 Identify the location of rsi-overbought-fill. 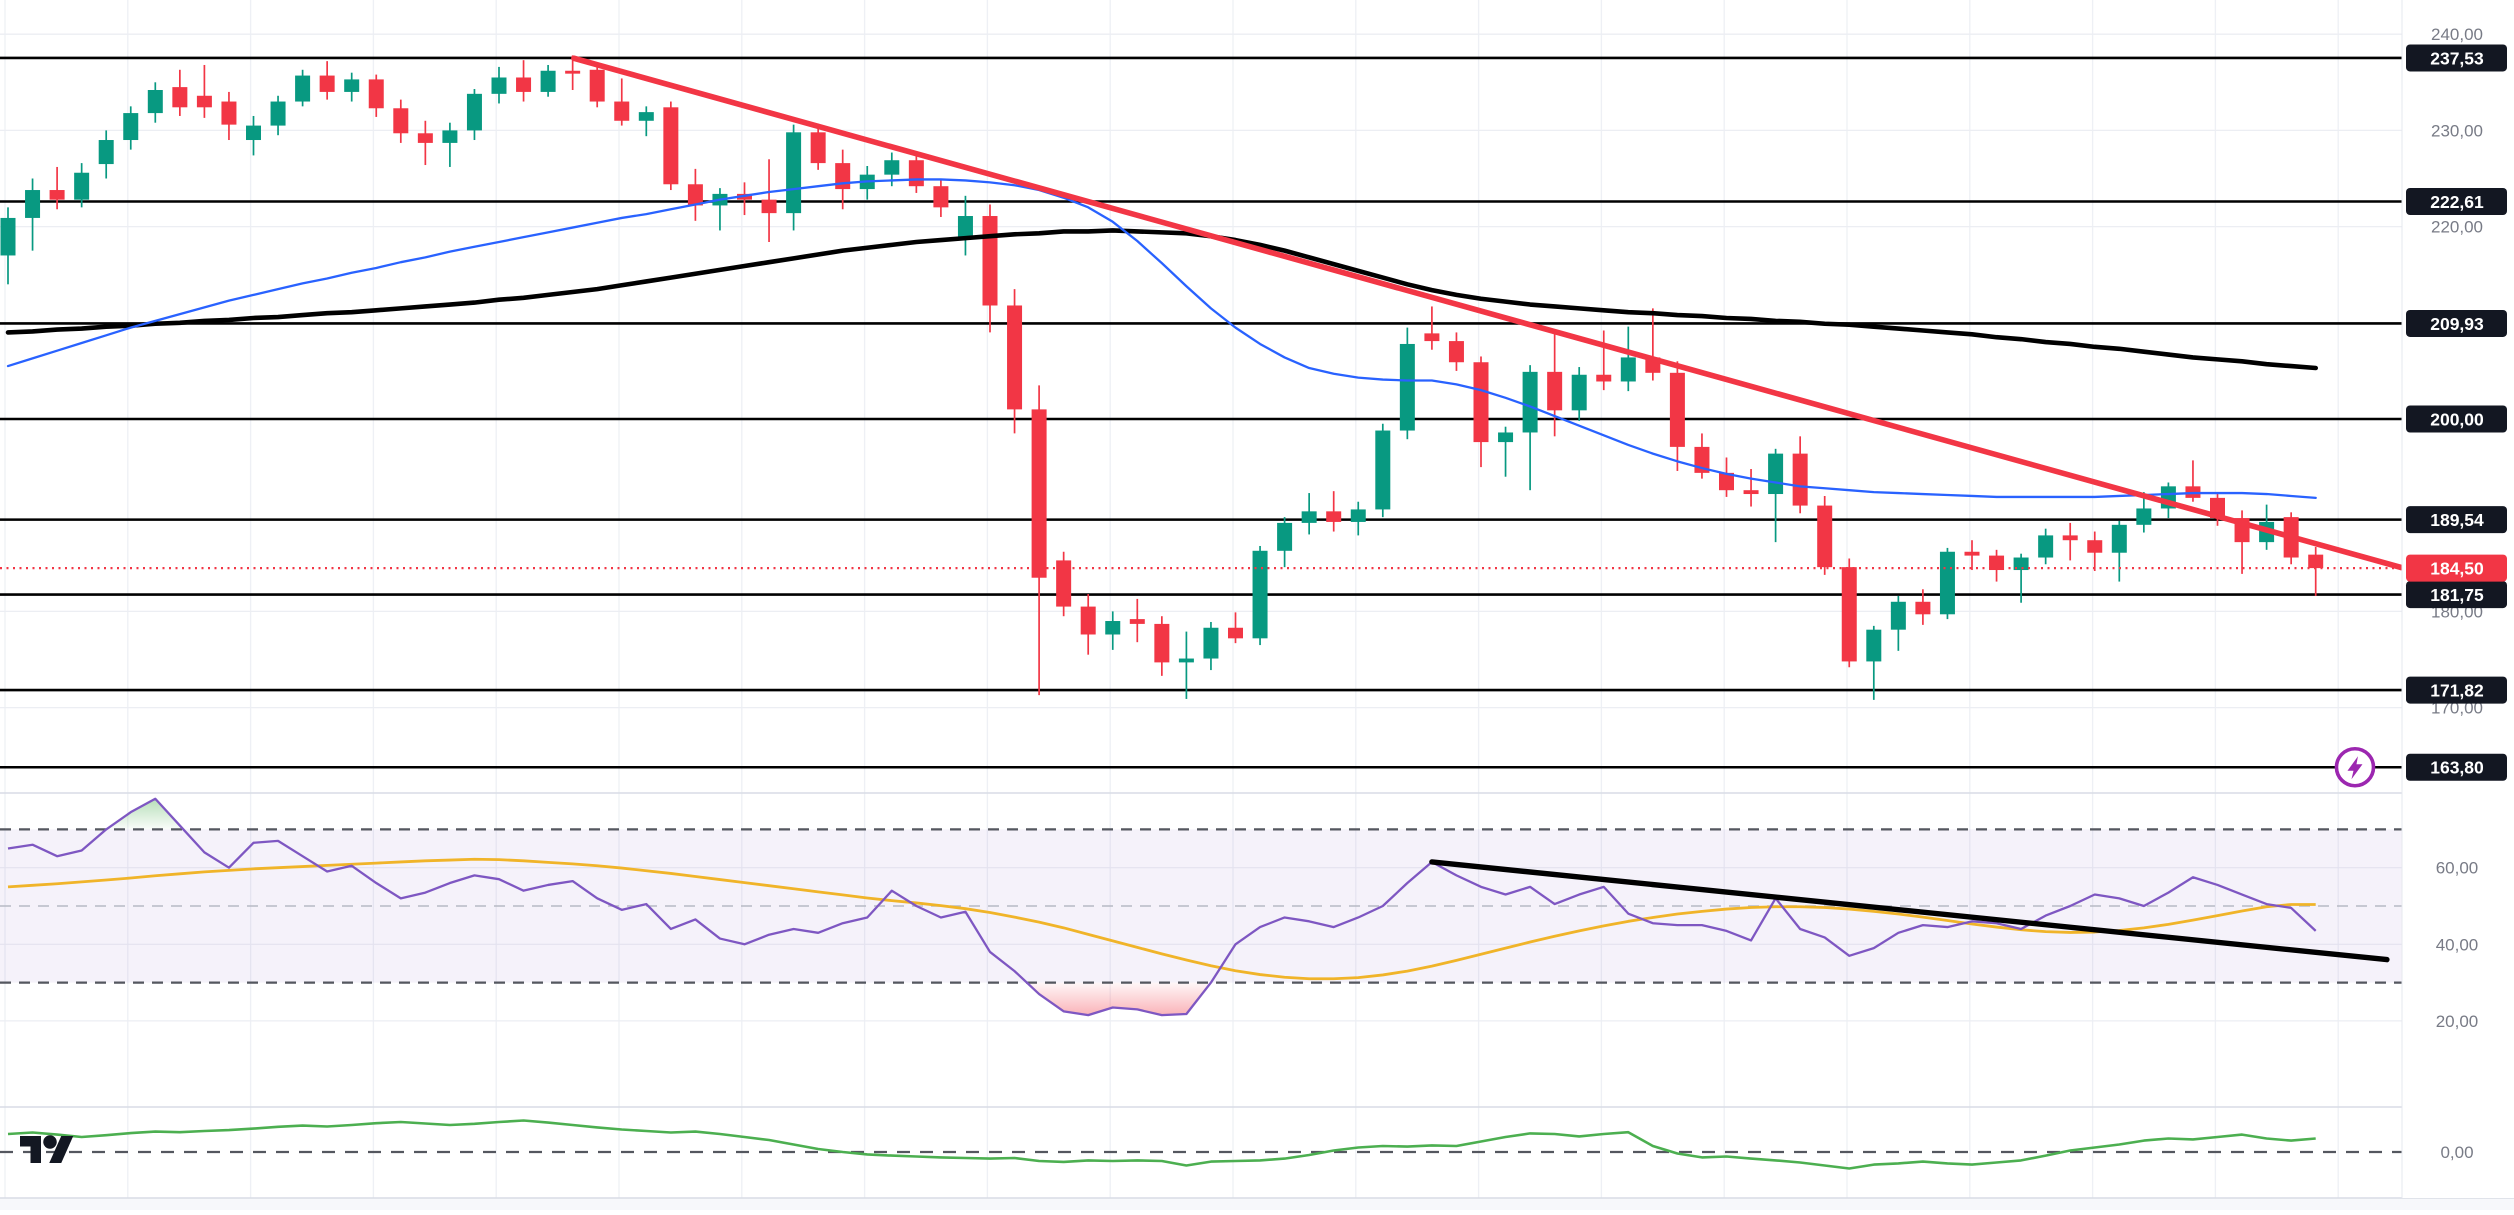
(145, 814).